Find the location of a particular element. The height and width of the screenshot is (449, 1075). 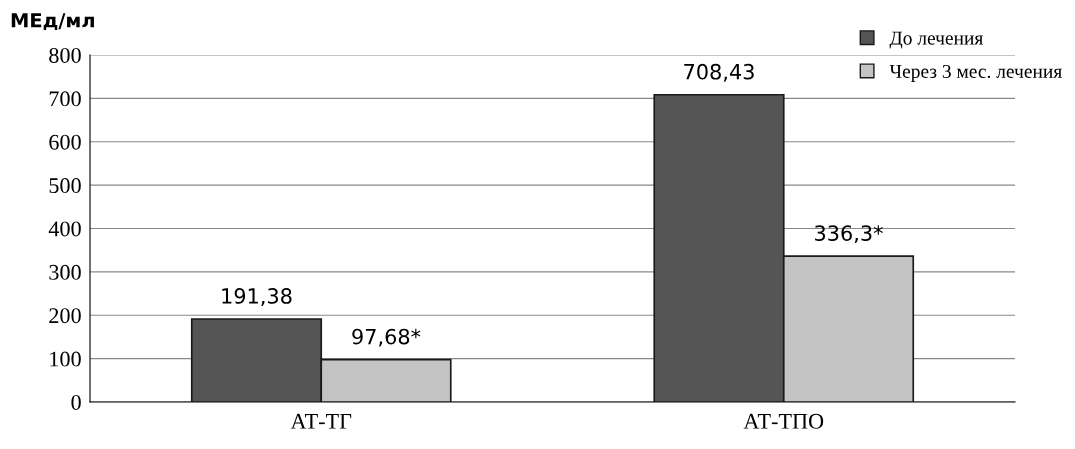

y-tick-label: 100 is located at coordinates (65, 359).